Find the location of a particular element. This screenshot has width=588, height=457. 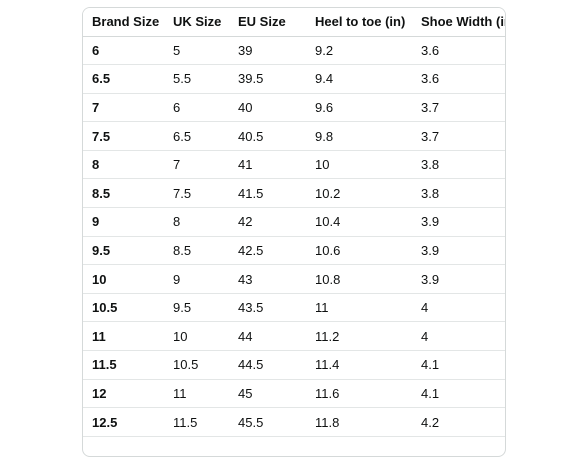

cell-uk-size: 9.5 is located at coordinates (196, 308).